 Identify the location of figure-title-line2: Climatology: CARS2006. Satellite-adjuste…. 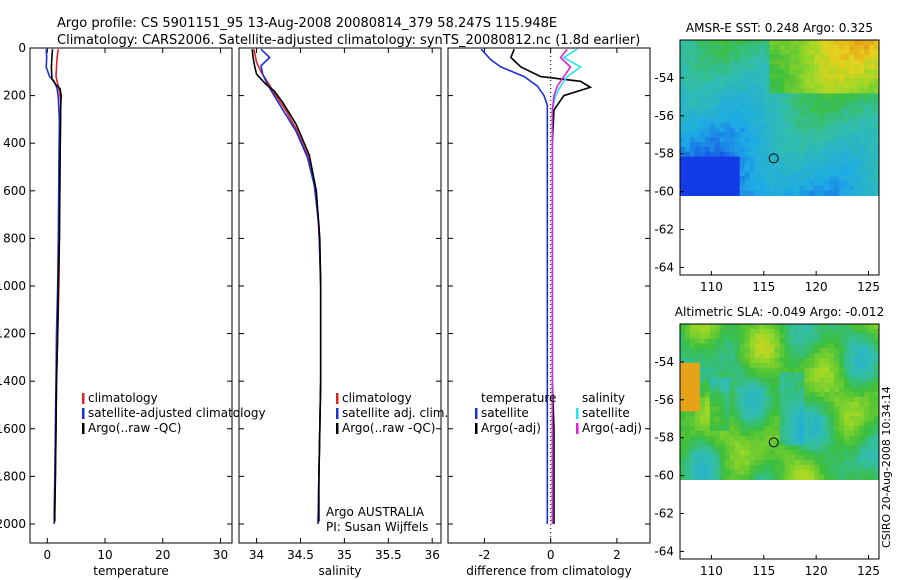
(348, 40).